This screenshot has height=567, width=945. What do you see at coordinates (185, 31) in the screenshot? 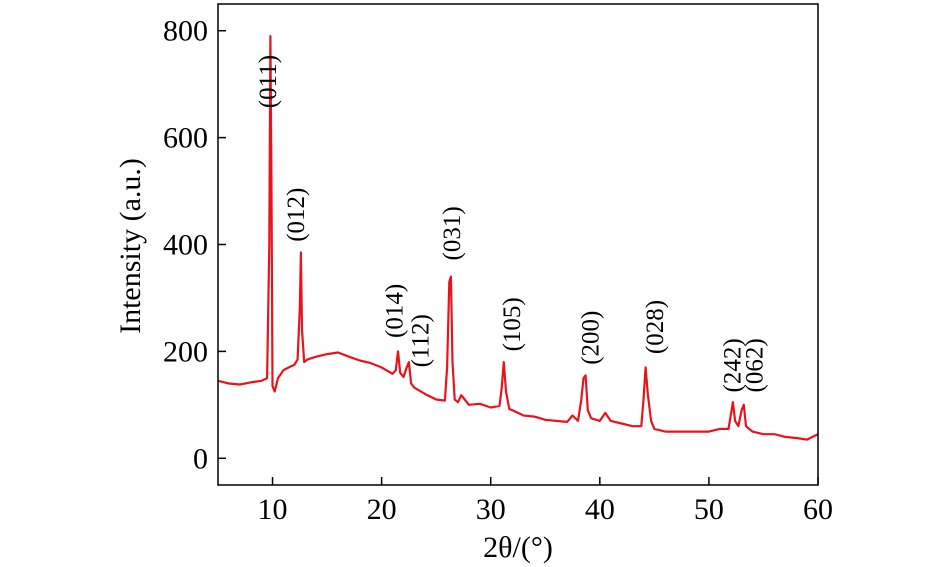
I see `y-tick-label: 800` at bounding box center [185, 31].